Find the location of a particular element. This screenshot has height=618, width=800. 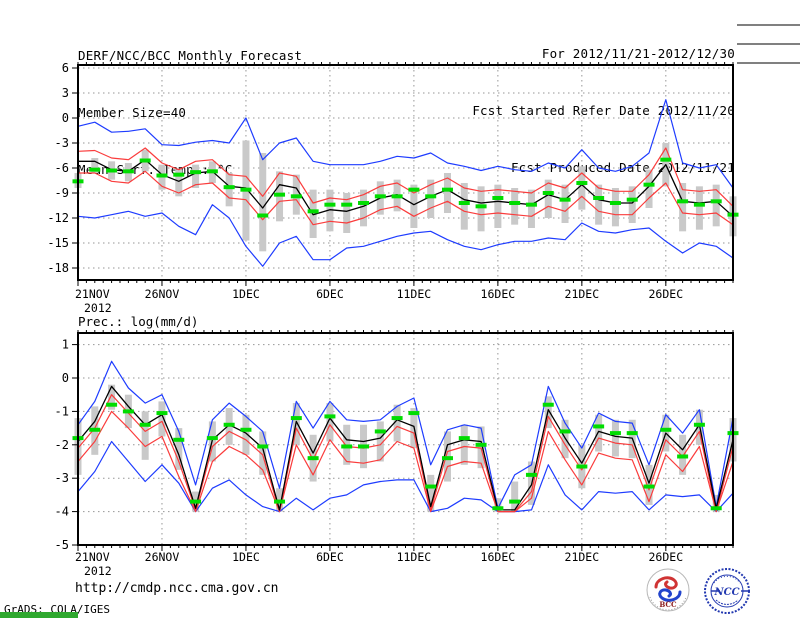

y-axis-label: -1 is located at coordinates (62, 411).